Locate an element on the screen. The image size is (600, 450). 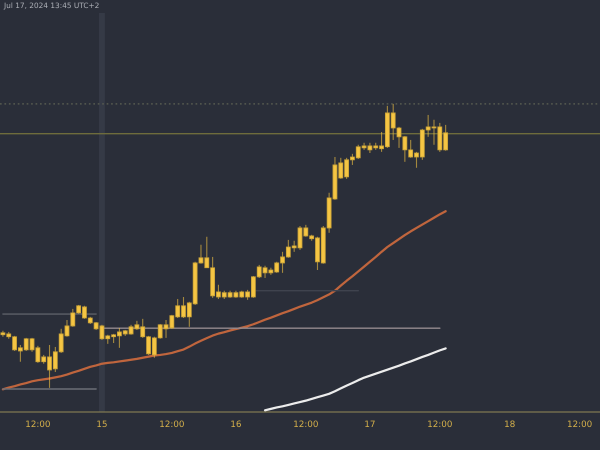
x-tick-label: 15 is located at coordinates (102, 424).